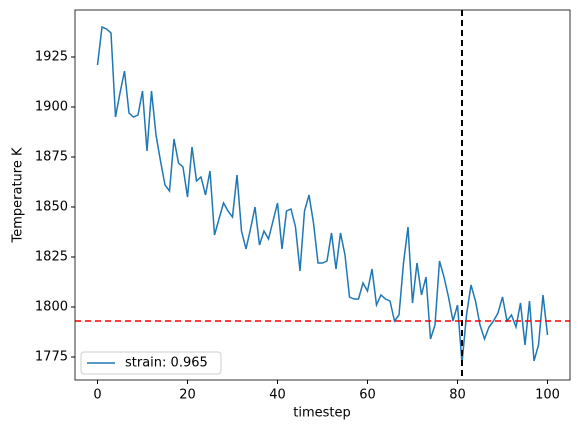 The height and width of the screenshot is (433, 581). I want to click on x-tick-label: 100, so click(547, 395).